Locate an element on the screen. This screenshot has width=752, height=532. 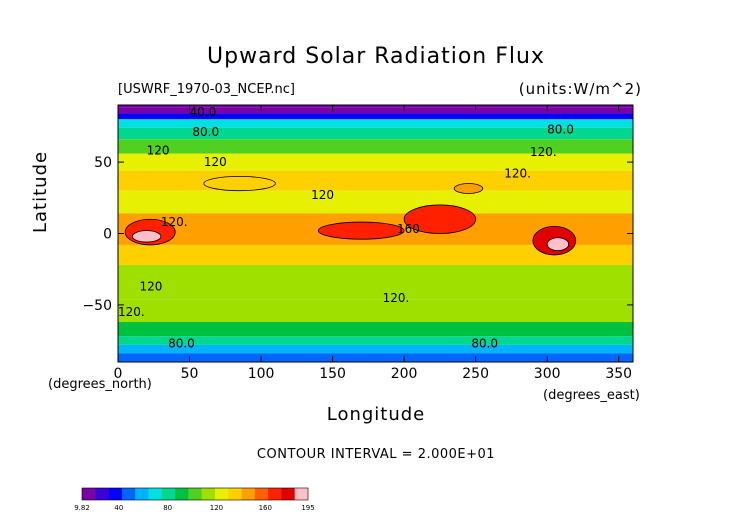
x-unit-label: (degrees_north) is located at coordinates (100, 384).